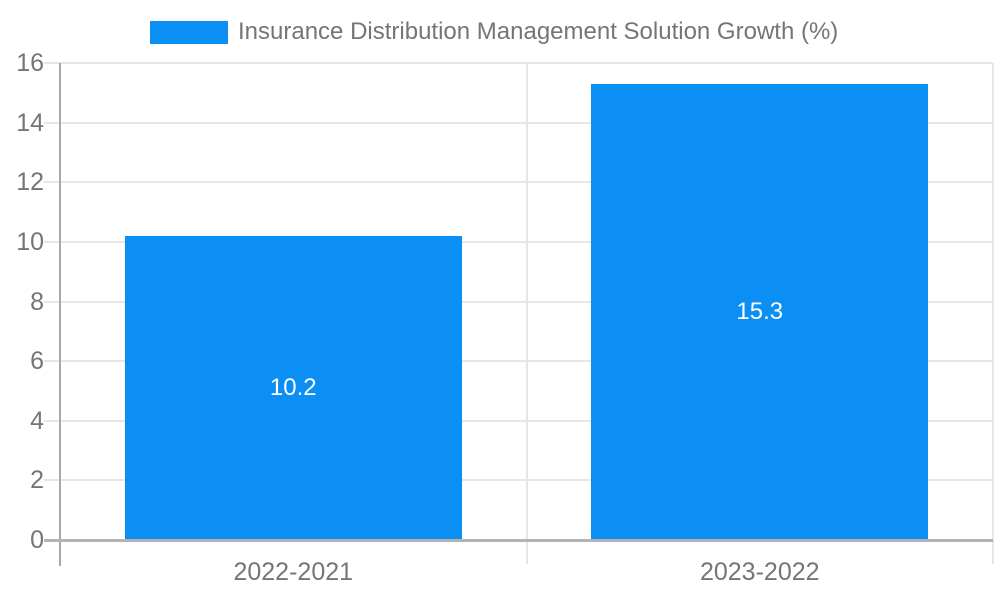 This screenshot has width=1000, height=600. Describe the element at coordinates (30, 122) in the screenshot. I see `y-axis-label: 14` at that location.